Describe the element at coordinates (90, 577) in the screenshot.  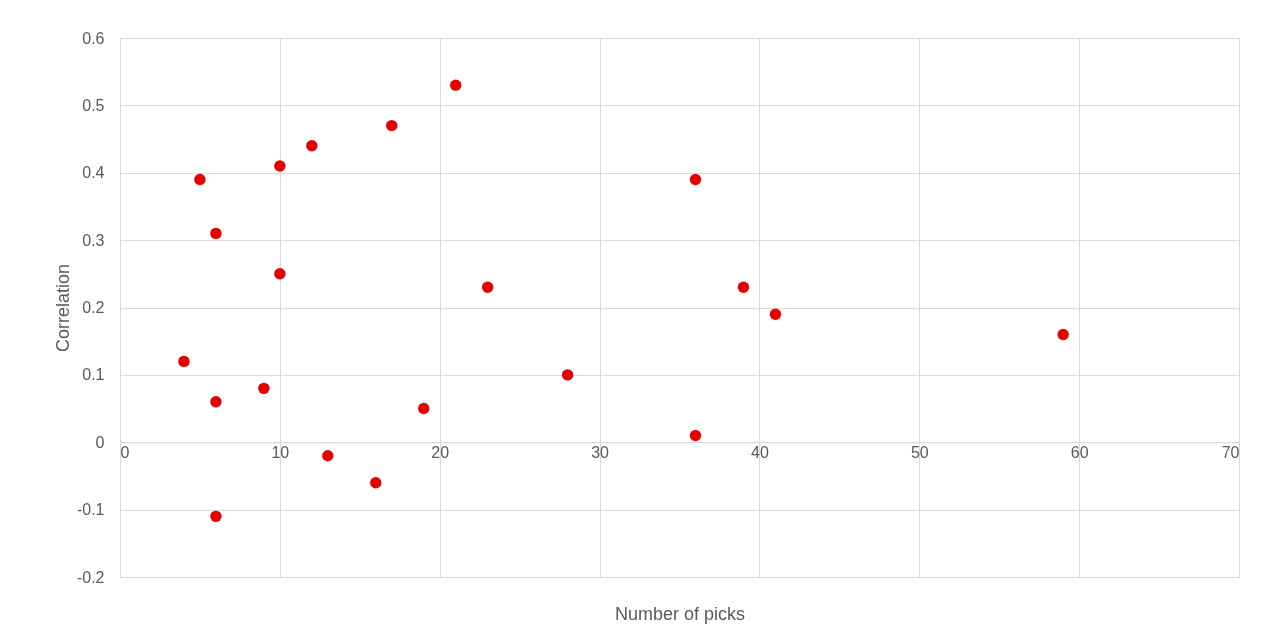
I see `y-tick-label: -0.2` at that location.